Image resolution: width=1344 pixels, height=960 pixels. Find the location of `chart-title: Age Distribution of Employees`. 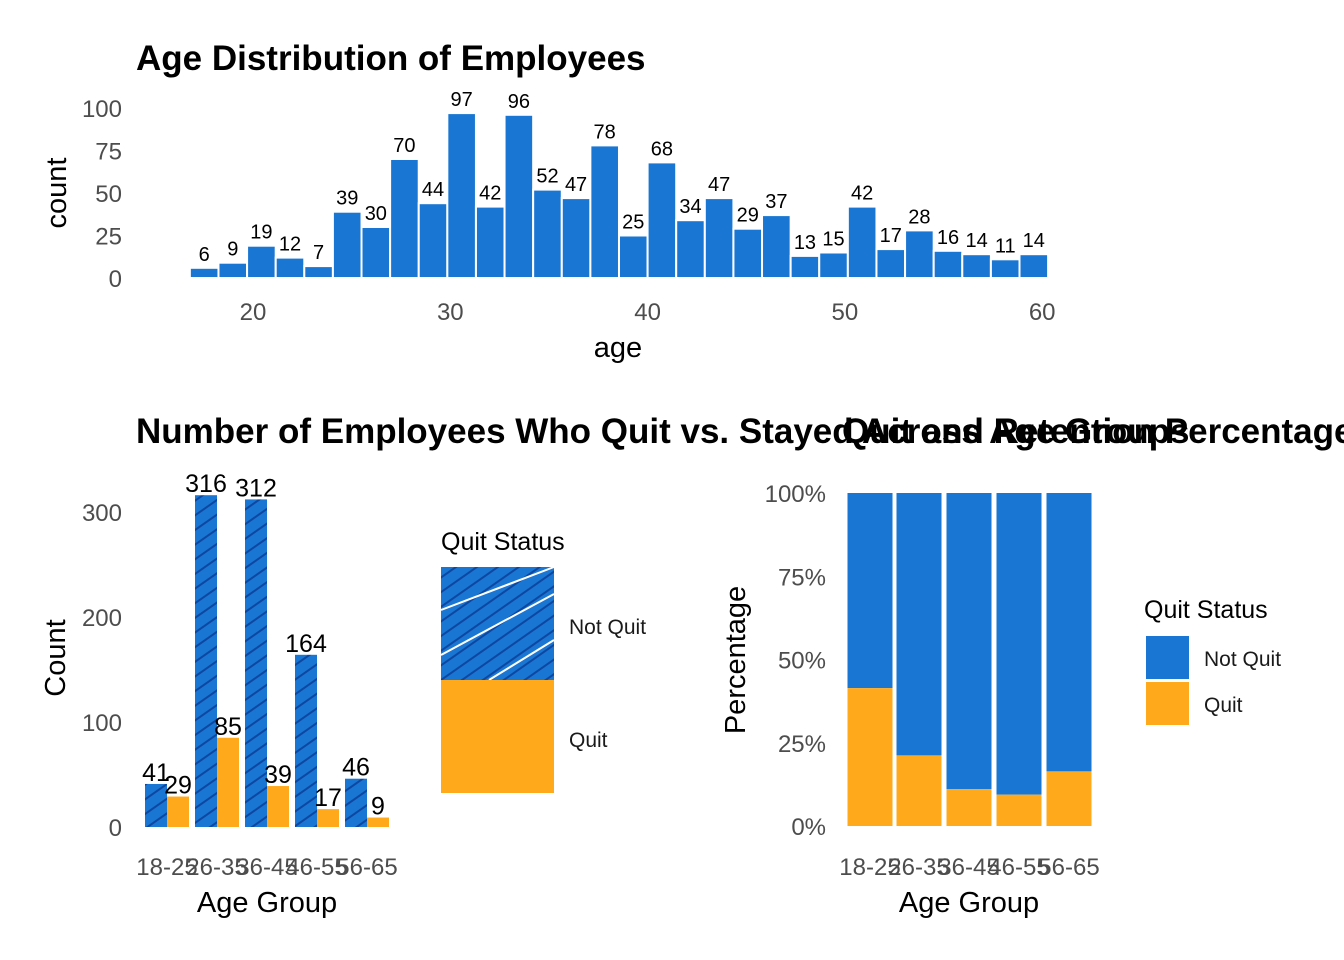

chart-title: Age Distribution of Employees is located at coordinates (391, 58).